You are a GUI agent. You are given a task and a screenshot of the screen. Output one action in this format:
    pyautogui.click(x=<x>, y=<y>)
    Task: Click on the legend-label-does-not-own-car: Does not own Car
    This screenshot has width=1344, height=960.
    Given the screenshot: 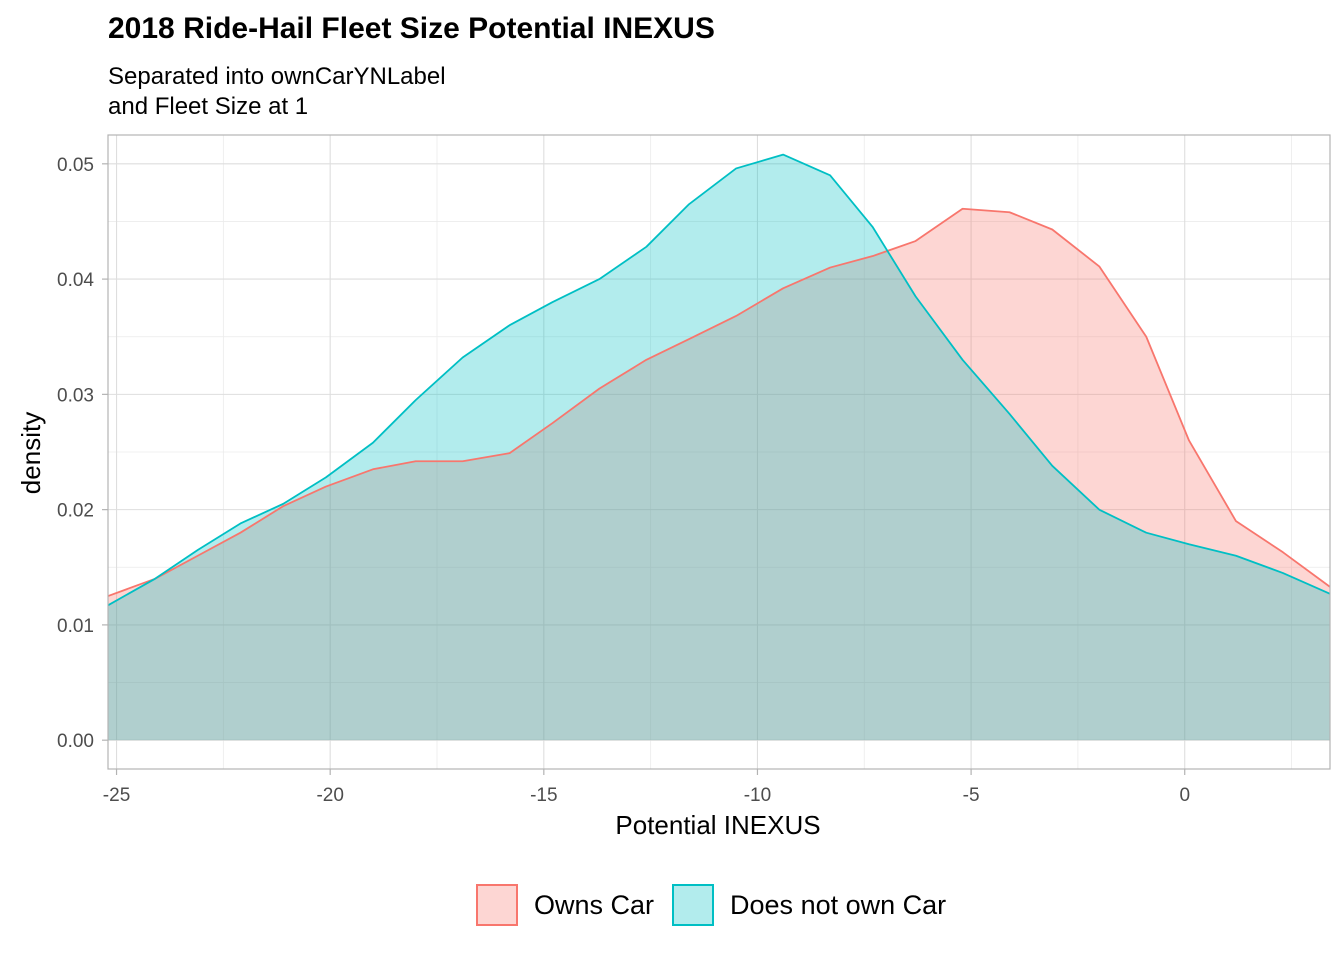 What is the action you would take?
    pyautogui.click(x=838, y=904)
    